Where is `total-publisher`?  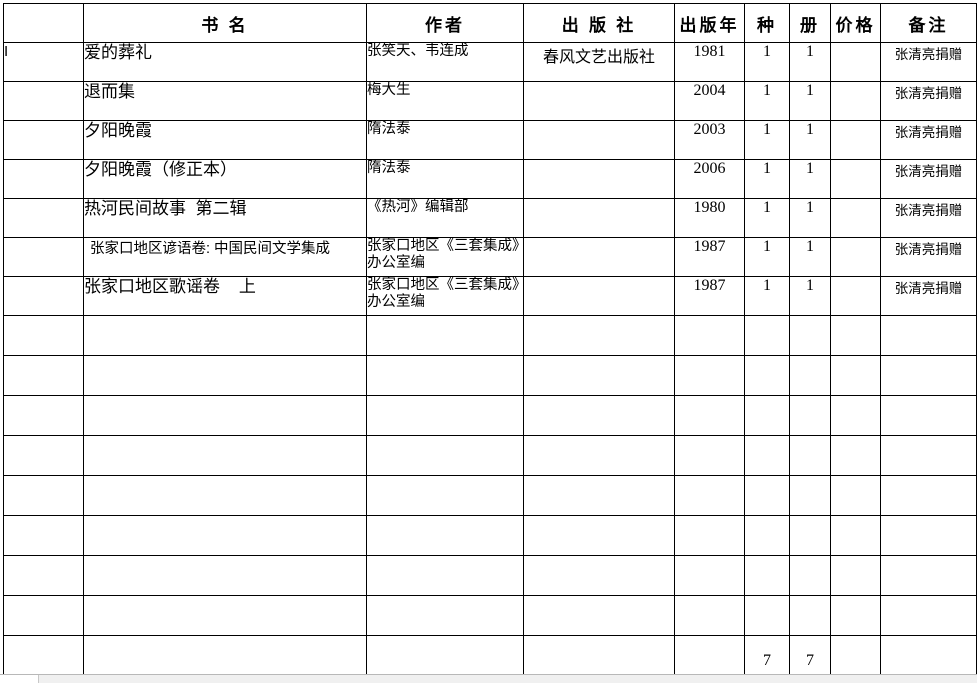
total-publisher is located at coordinates (599, 655).